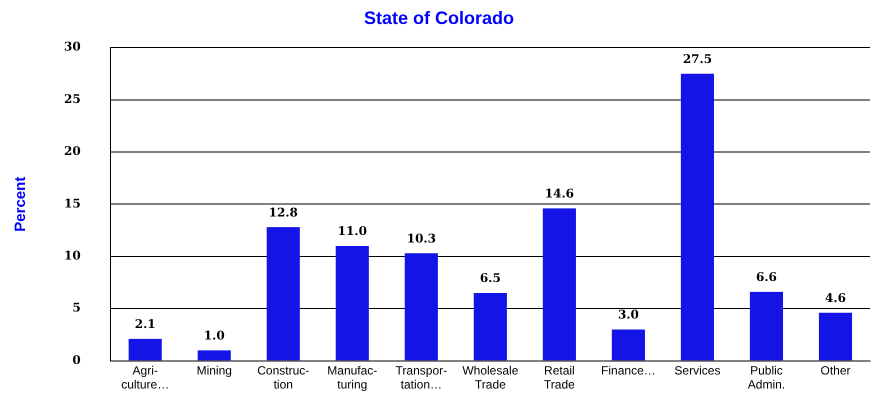  What do you see at coordinates (72, 47) in the screenshot?
I see `y-tick-label: 30` at bounding box center [72, 47].